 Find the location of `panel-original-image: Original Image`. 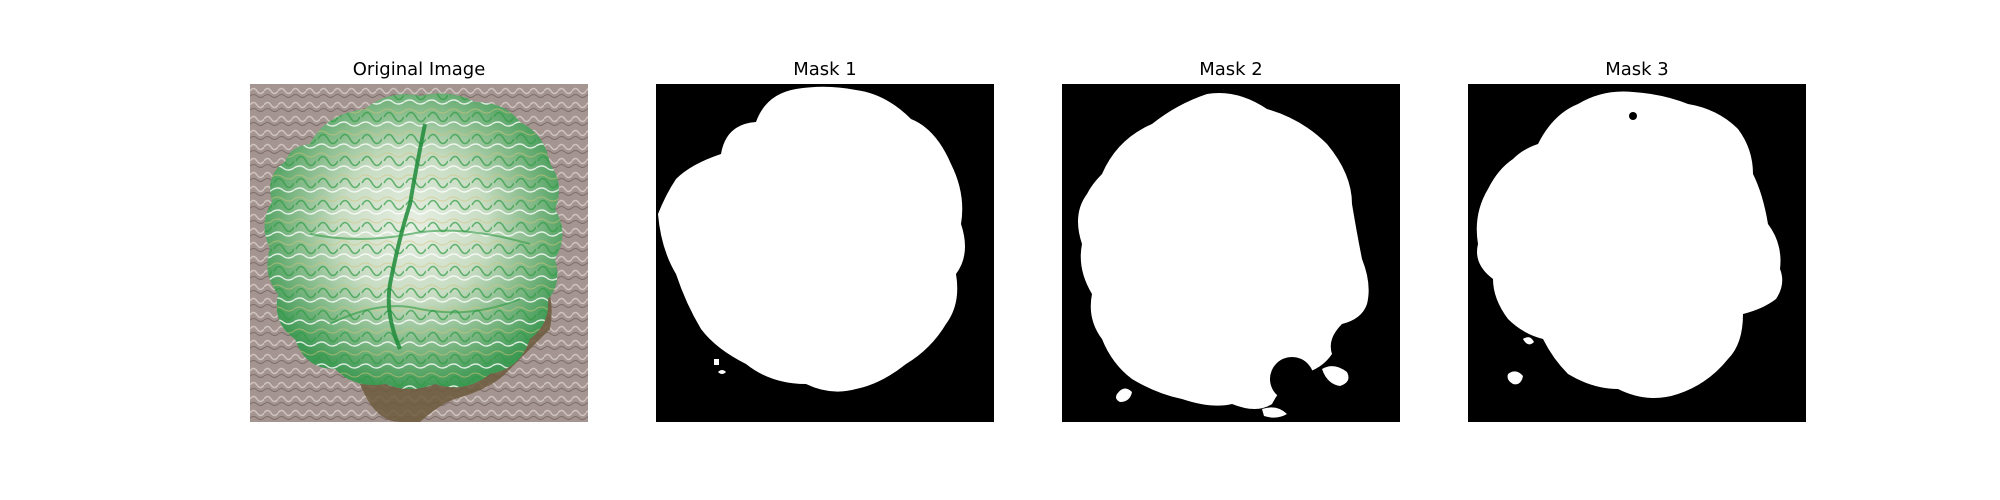

panel-original-image: Original Image is located at coordinates (419, 248).